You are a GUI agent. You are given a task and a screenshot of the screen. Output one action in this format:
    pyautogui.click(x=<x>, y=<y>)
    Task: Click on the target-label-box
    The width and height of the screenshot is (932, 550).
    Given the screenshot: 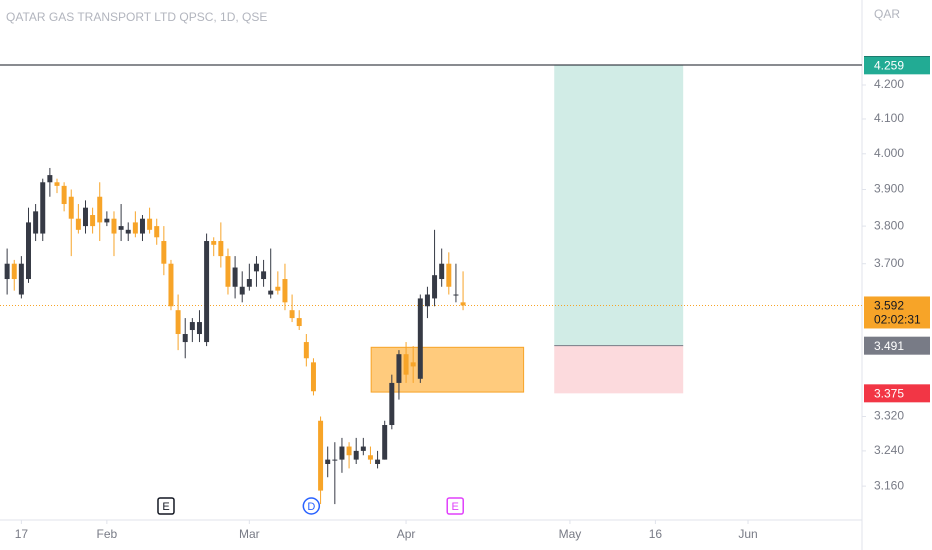 What is the action you would take?
    pyautogui.click(x=897, y=65)
    